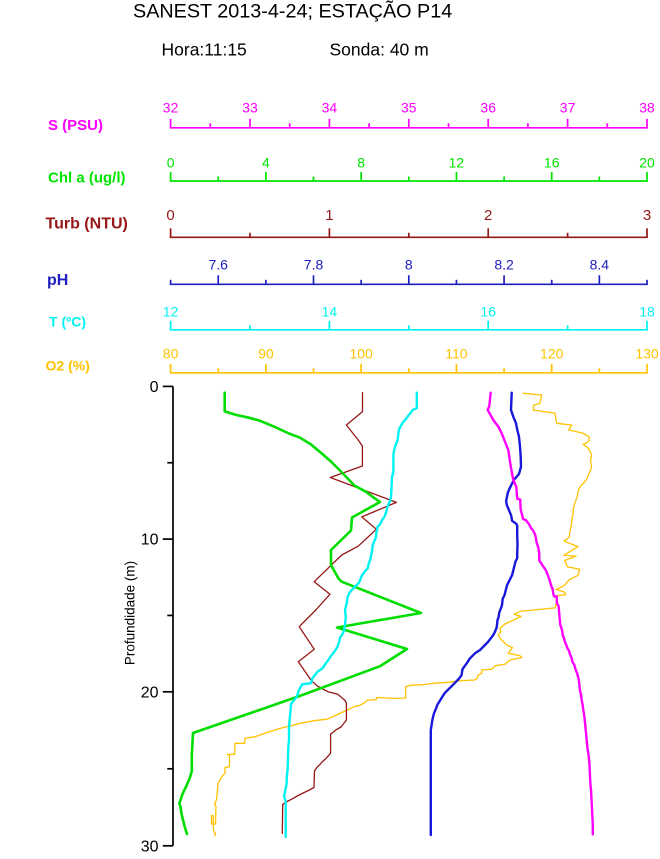 The image size is (660, 859). What do you see at coordinates (171, 353) in the screenshot?
I see `svg-text: 80` at bounding box center [171, 353].